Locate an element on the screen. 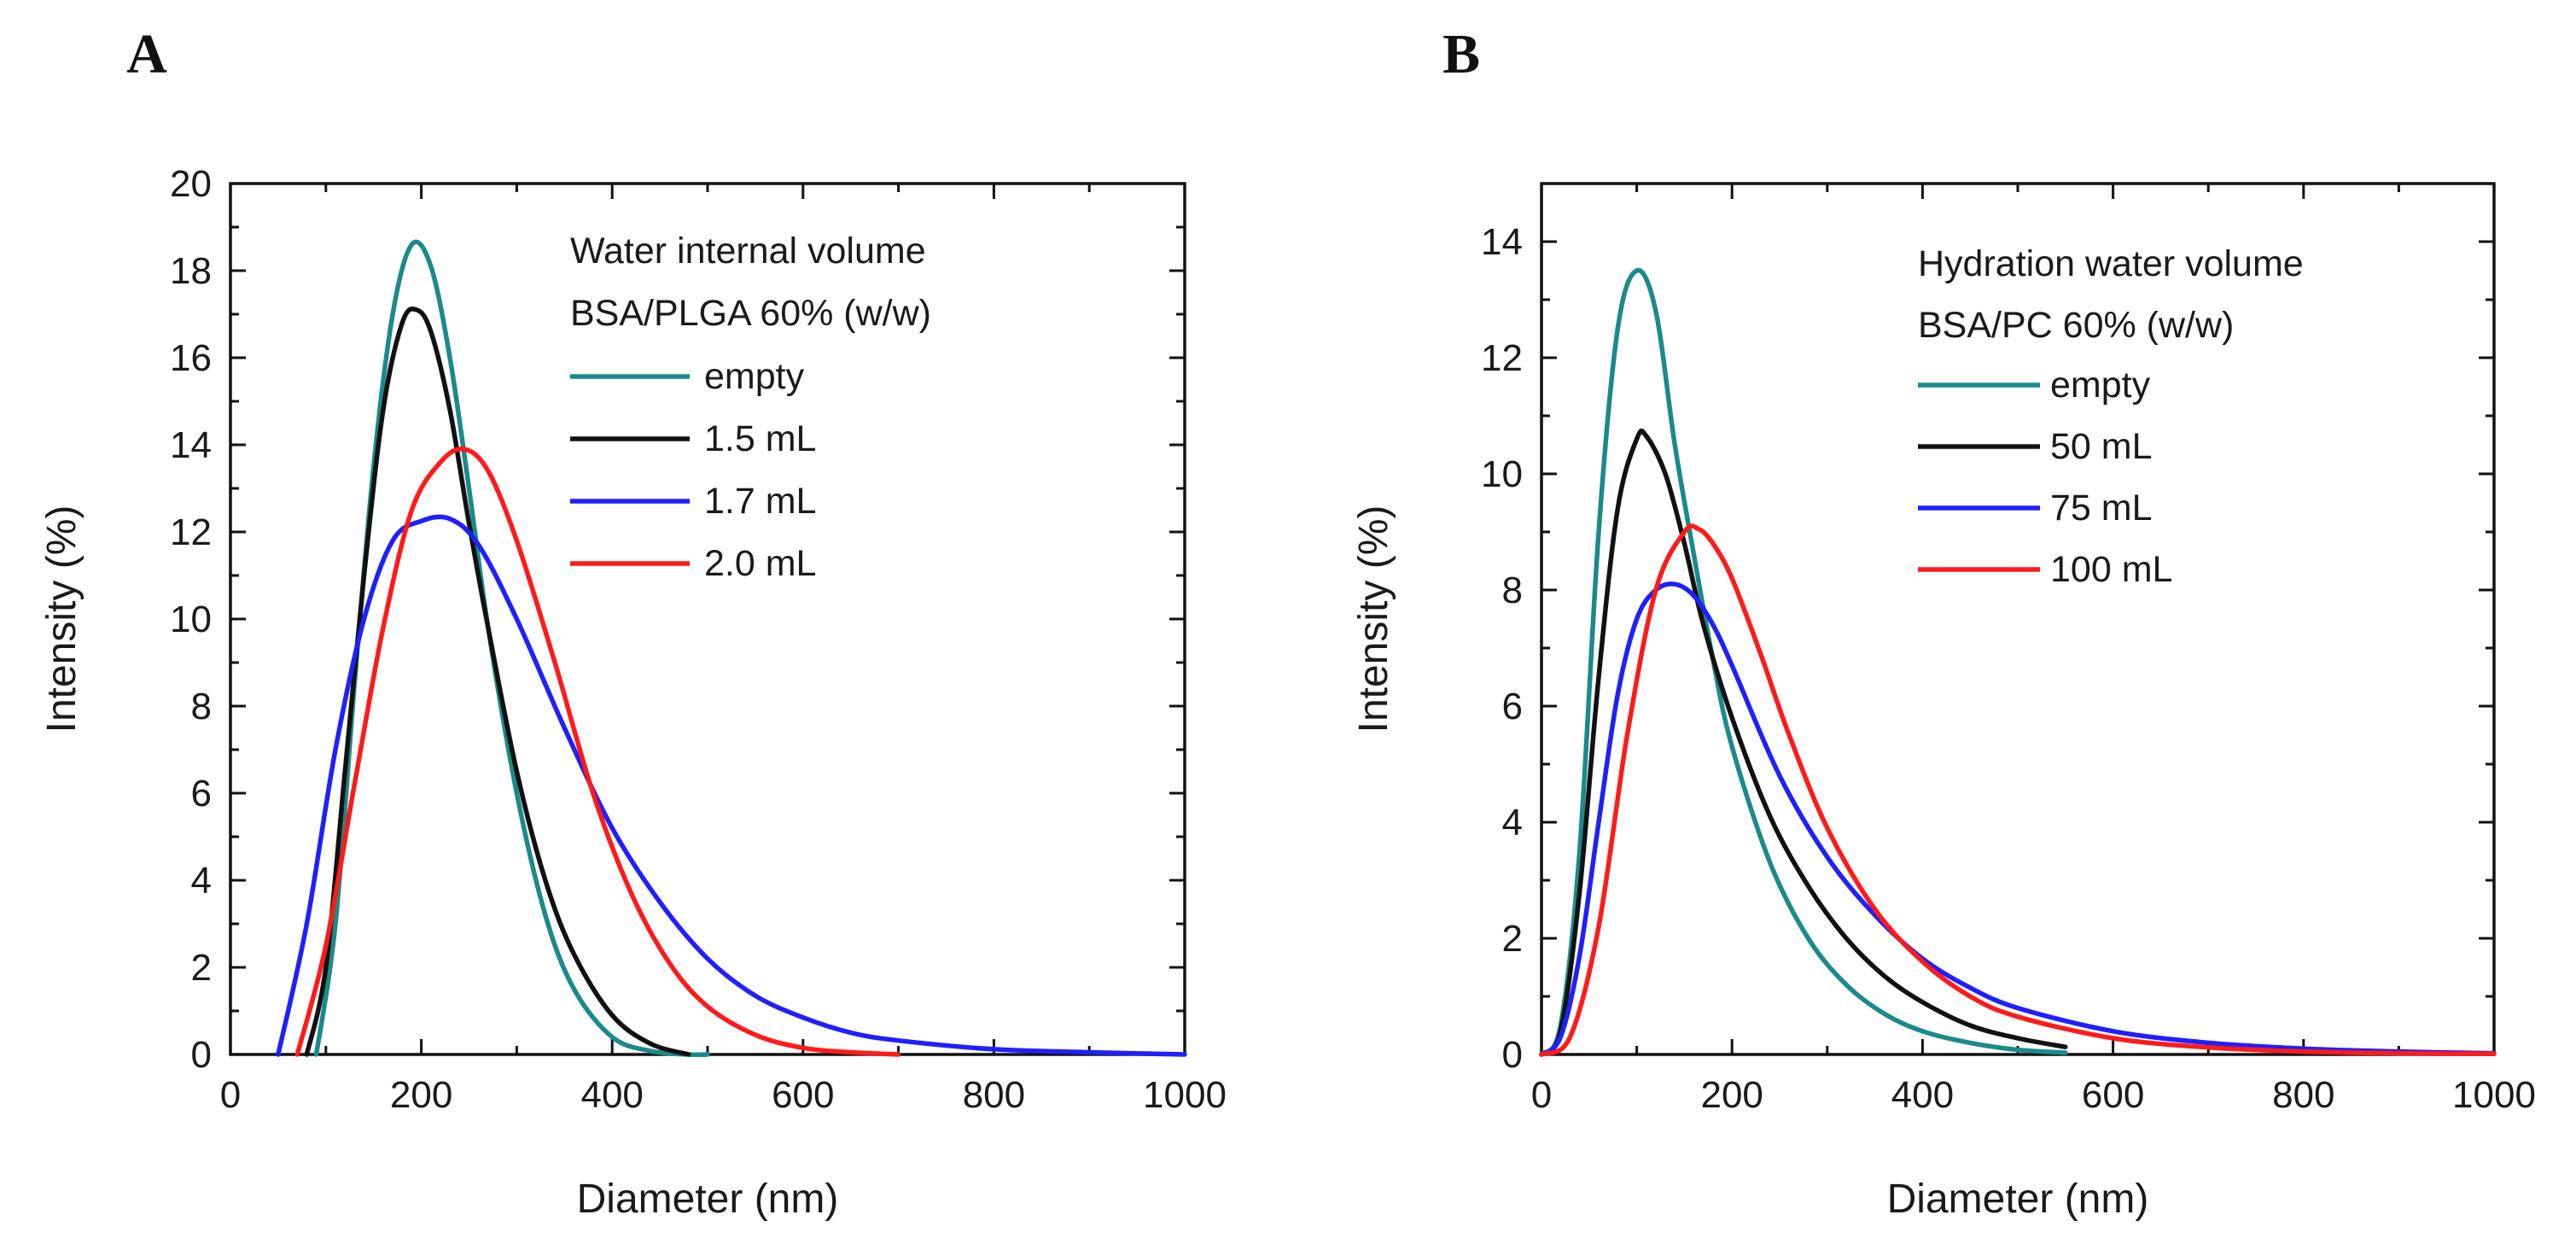 The height and width of the screenshot is (1244, 2576). series-line-75-ml is located at coordinates (2018, 819).